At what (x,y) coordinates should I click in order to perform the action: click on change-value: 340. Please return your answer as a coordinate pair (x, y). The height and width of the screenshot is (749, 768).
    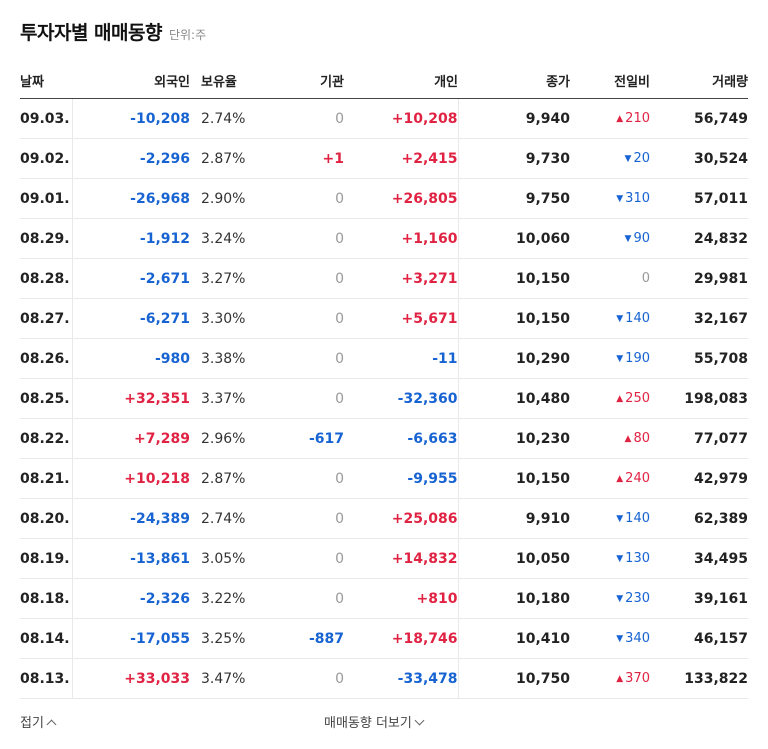
    Looking at the image, I should click on (637, 638).